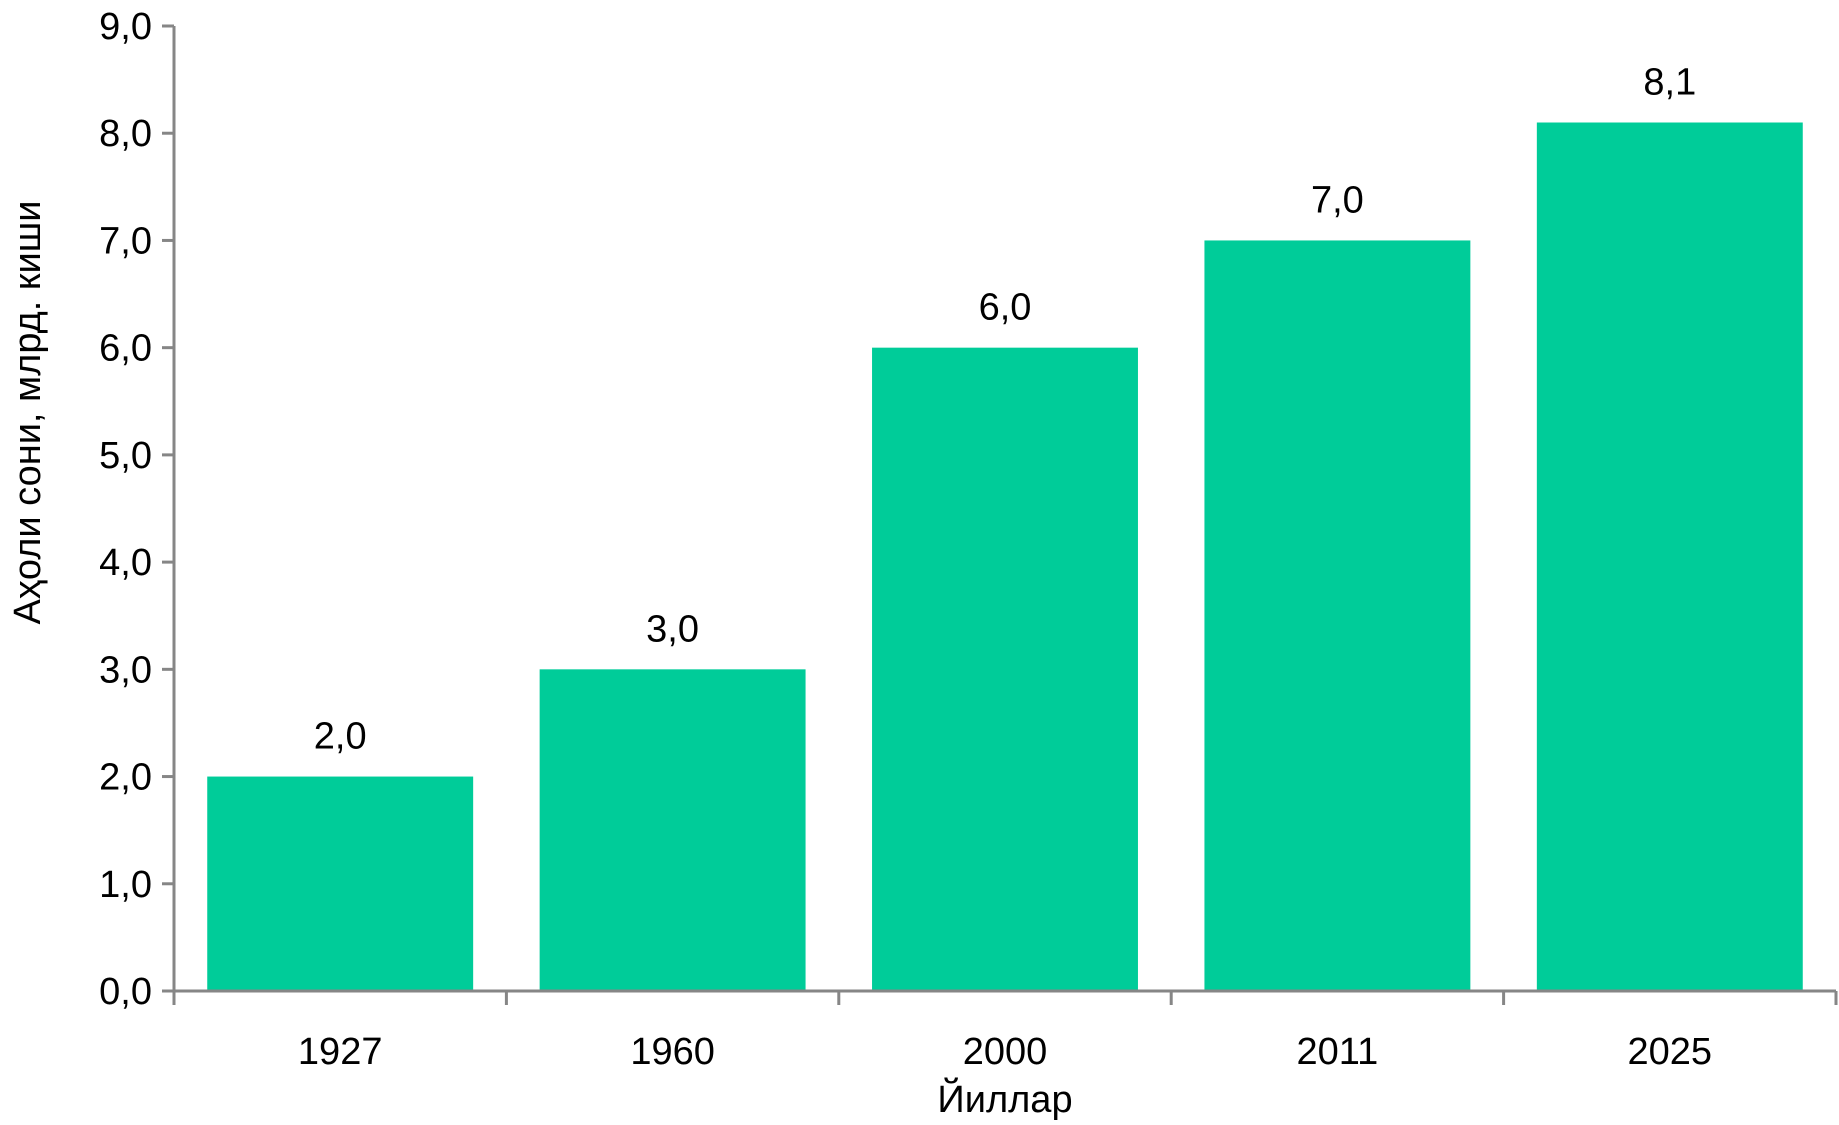 This screenshot has width=1839, height=1125. What do you see at coordinates (1005, 1052) in the screenshot?
I see `x-tick-label-2000: 2000` at bounding box center [1005, 1052].